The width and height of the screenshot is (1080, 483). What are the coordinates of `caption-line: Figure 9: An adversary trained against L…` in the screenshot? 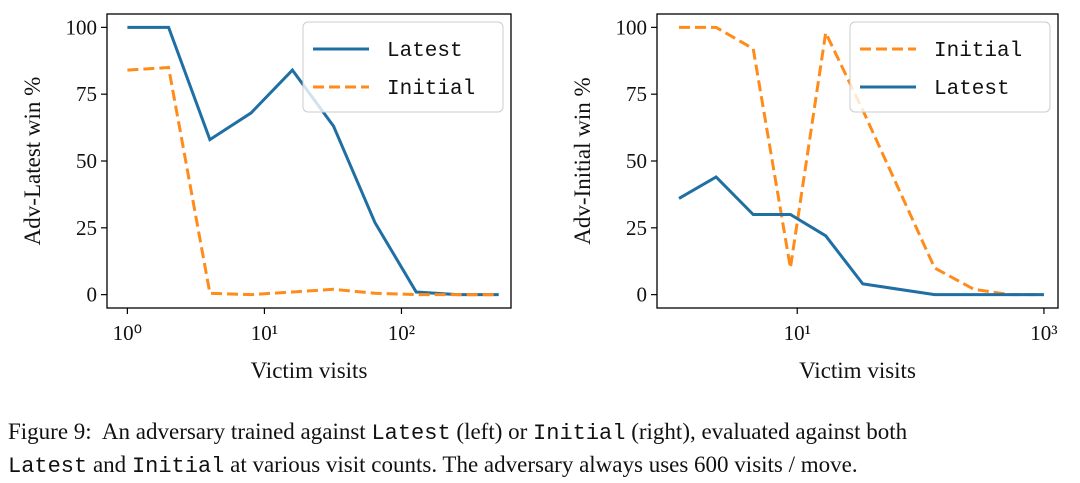 It's located at (457, 432).